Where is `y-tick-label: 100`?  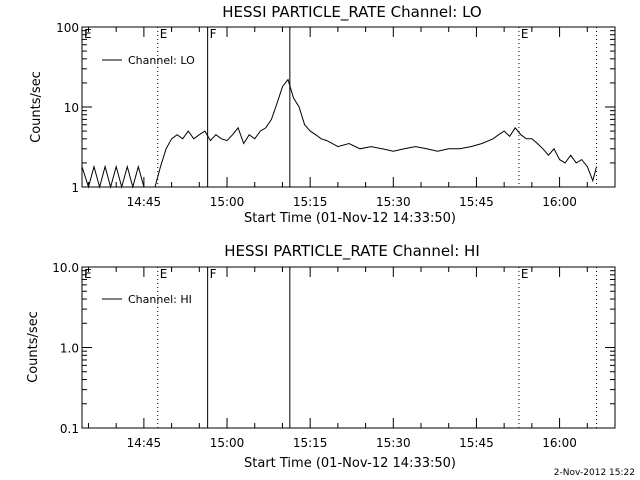 y-tick-label: 100 is located at coordinates (67, 28).